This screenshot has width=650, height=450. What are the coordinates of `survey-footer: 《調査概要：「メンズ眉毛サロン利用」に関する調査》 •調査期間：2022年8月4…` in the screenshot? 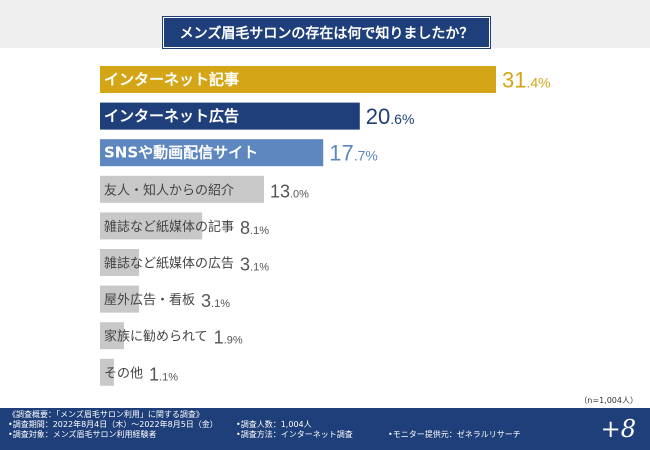 It's located at (325, 429).